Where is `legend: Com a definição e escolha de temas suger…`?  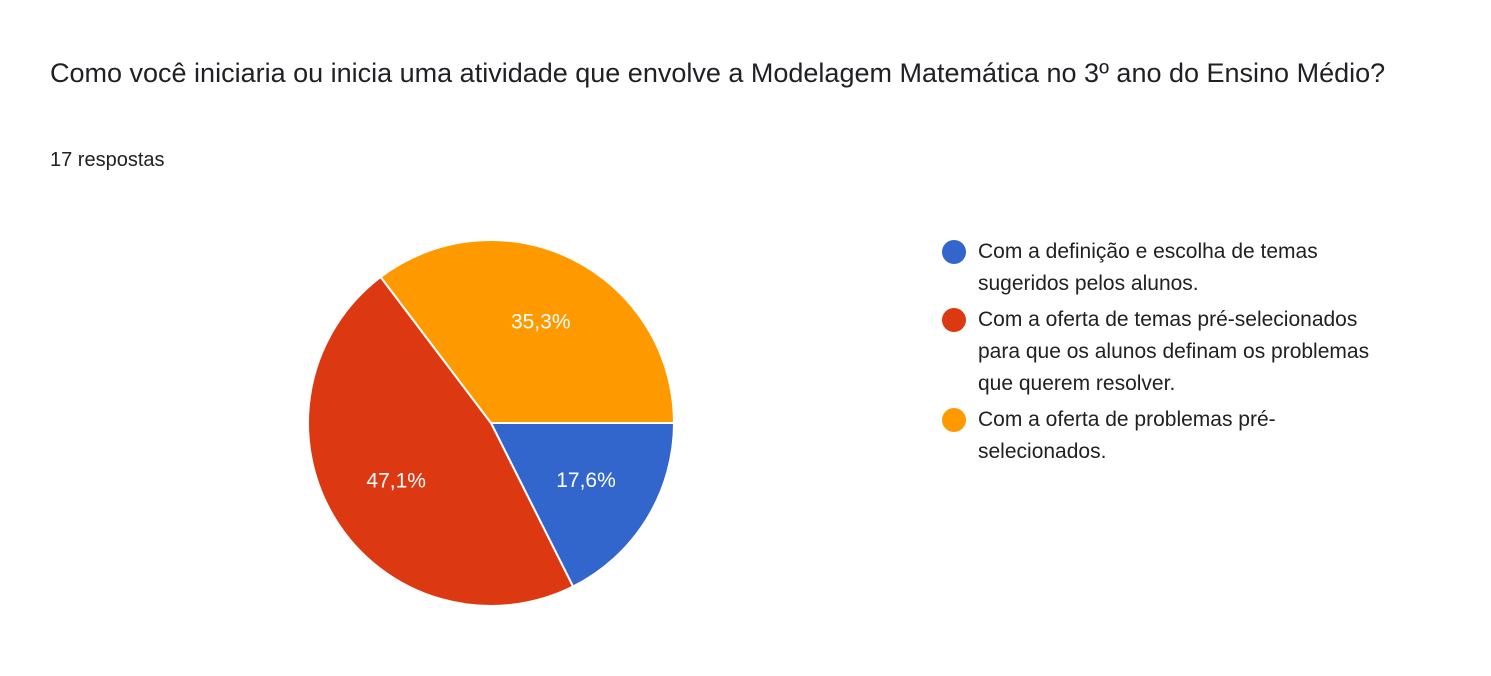
legend: Com a definição e escolha de temas suger… is located at coordinates (1172, 354).